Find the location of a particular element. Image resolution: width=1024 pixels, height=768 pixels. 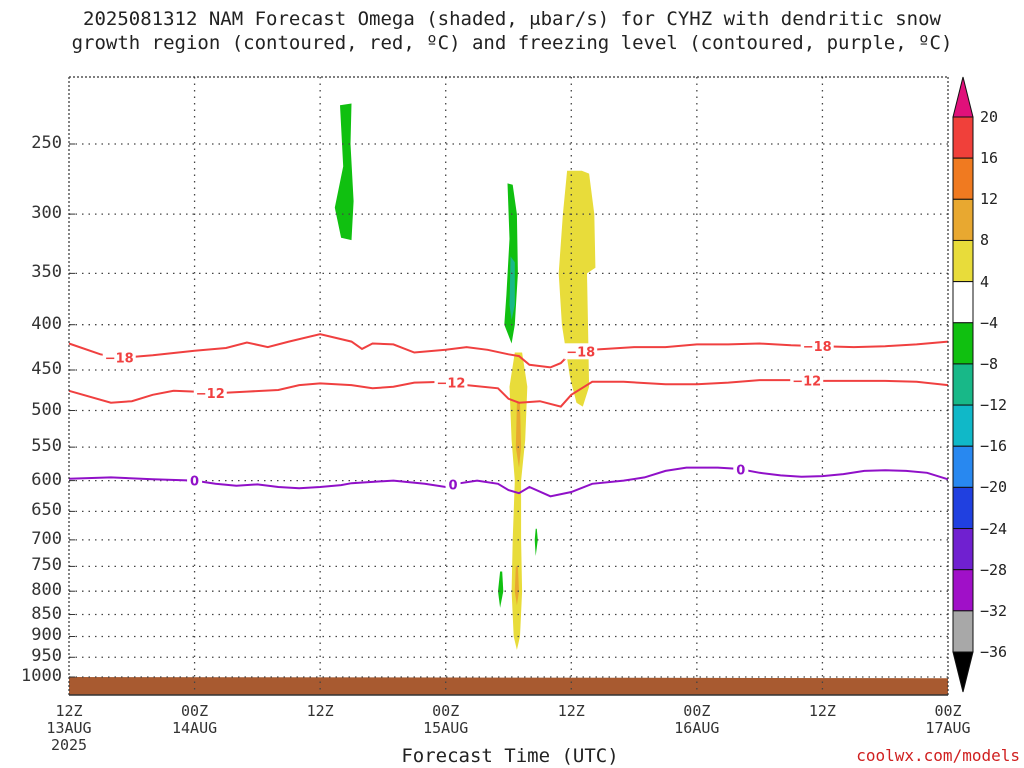

colorbar-label: 8 is located at coordinates (985, 240).